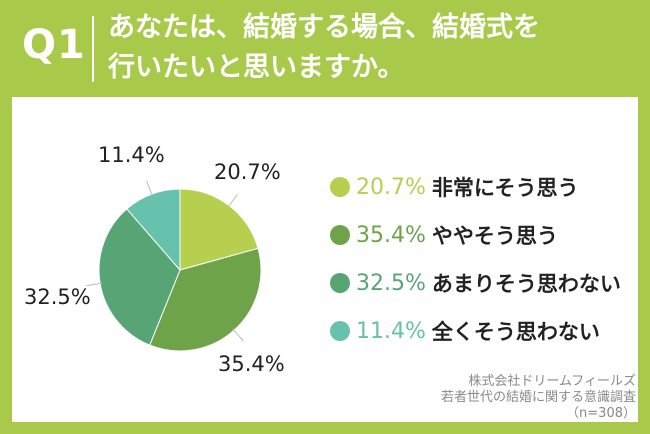 Image resolution: width=650 pixels, height=434 pixels. Describe the element at coordinates (494, 236) in the screenshot. I see `legend-label-2: ややそう思う` at that location.